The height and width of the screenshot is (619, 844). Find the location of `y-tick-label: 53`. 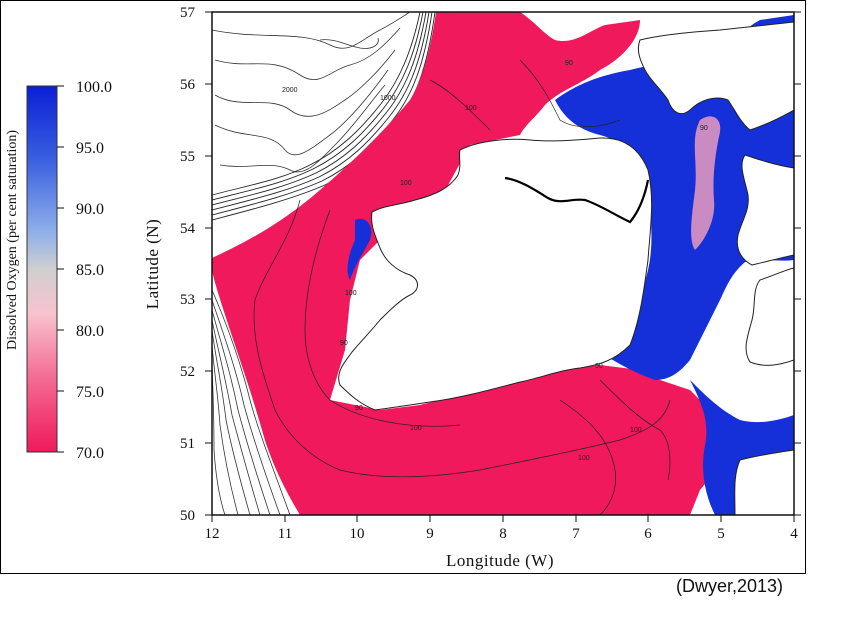

y-tick-label: 53 is located at coordinates (187, 300).